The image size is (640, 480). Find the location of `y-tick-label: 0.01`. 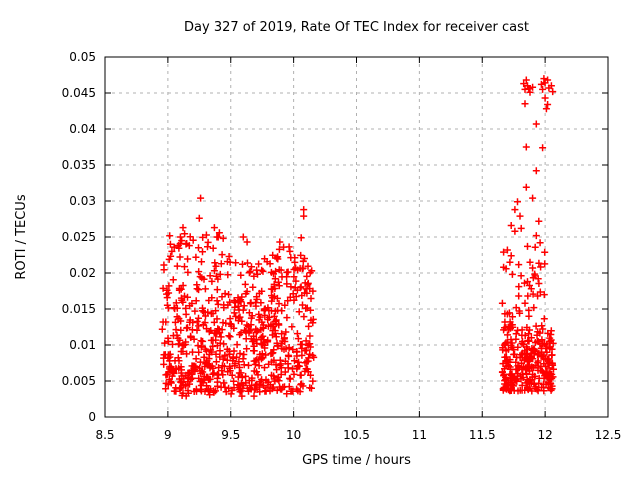

y-tick-label: 0.01 is located at coordinates (82, 345).